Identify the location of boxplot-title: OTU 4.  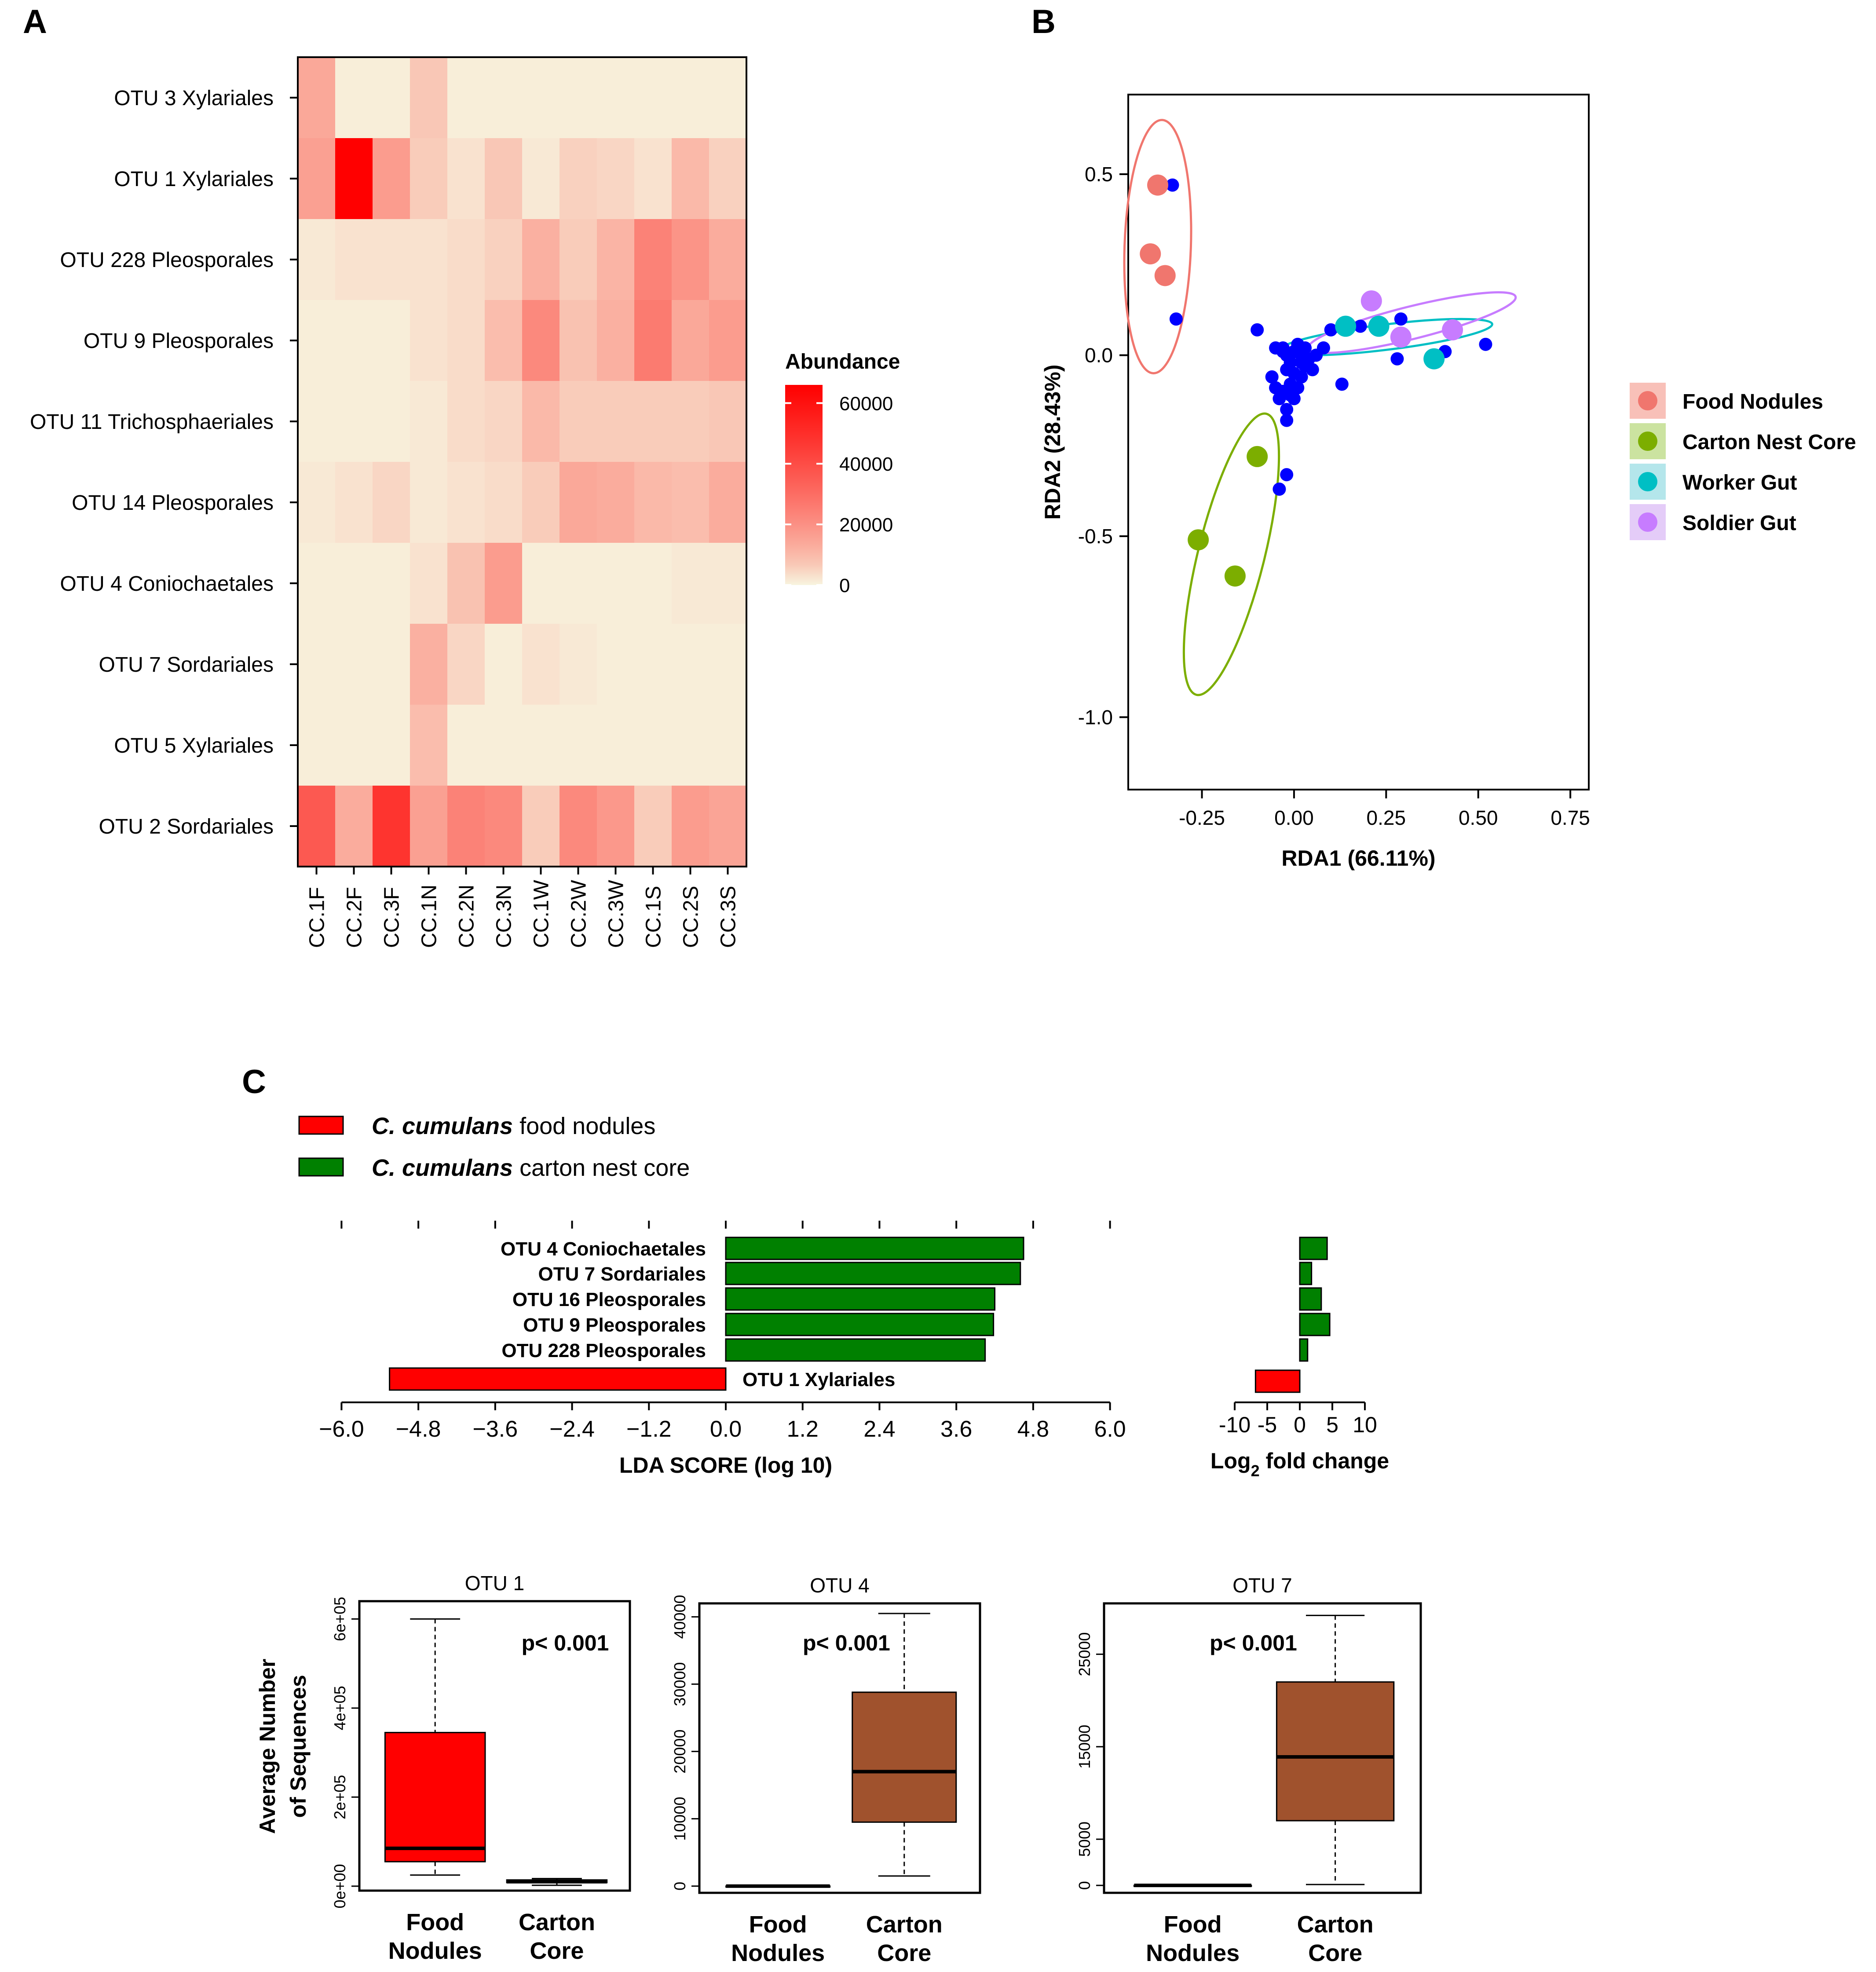
(839, 1585).